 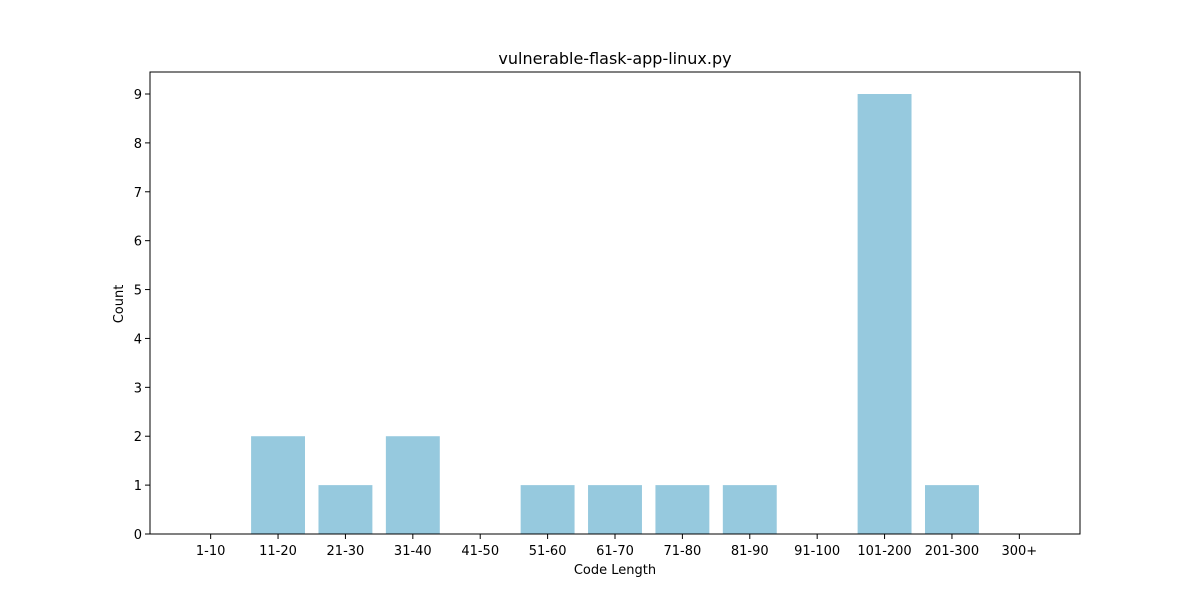 What do you see at coordinates (138, 388) in the screenshot?
I see `y-tick-label: 3` at bounding box center [138, 388].